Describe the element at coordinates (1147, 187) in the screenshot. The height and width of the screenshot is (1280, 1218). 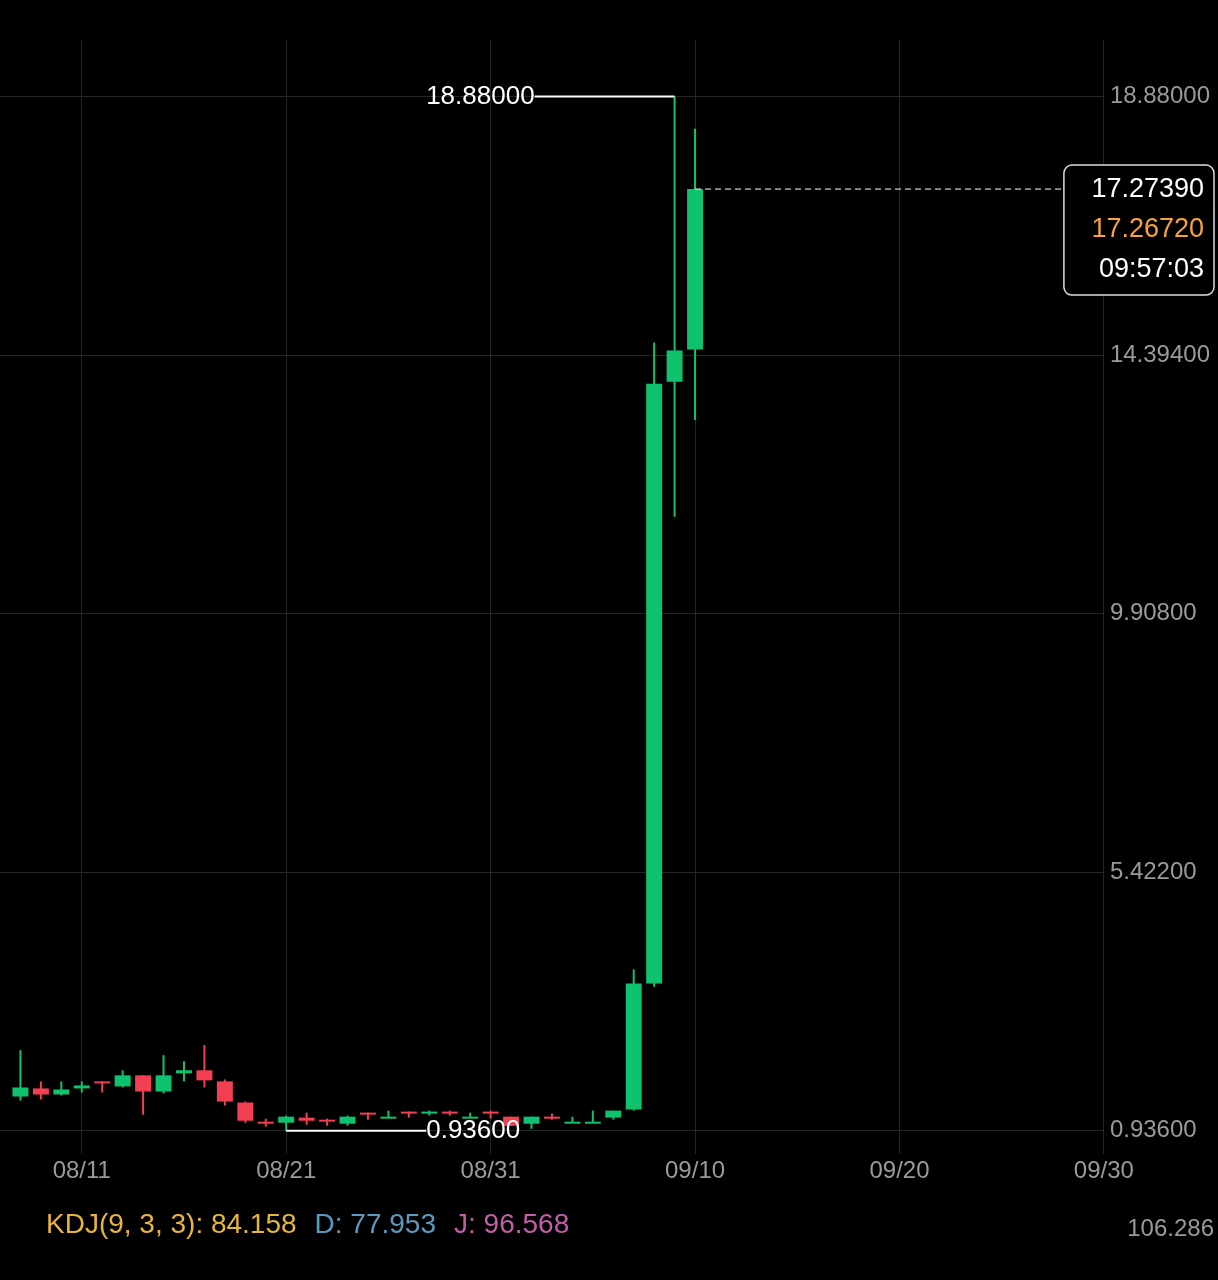
I see `ref-line-label: 17.27390` at that location.